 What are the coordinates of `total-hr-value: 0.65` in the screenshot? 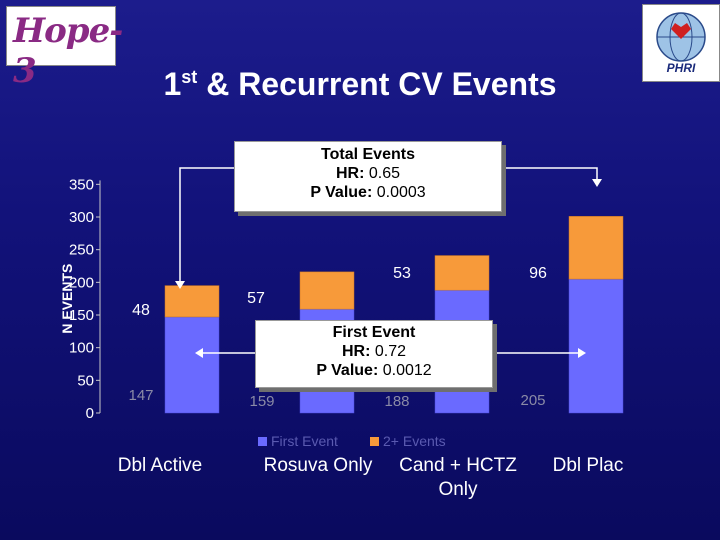 It's located at (382, 173).